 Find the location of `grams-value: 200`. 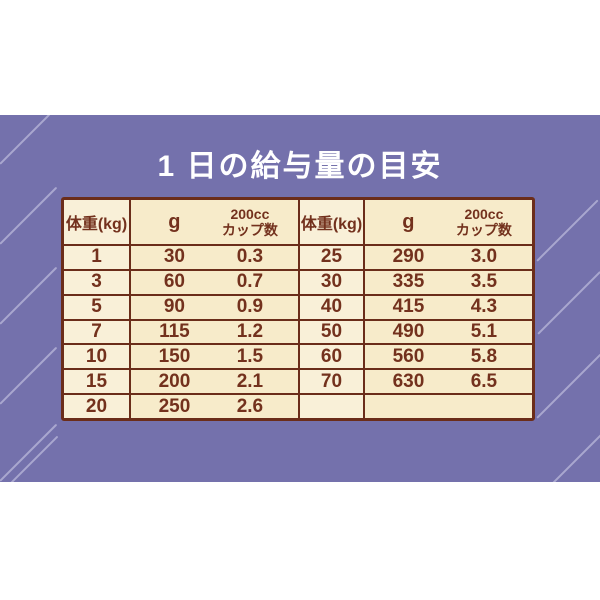

grams-value: 200 is located at coordinates (174, 381).